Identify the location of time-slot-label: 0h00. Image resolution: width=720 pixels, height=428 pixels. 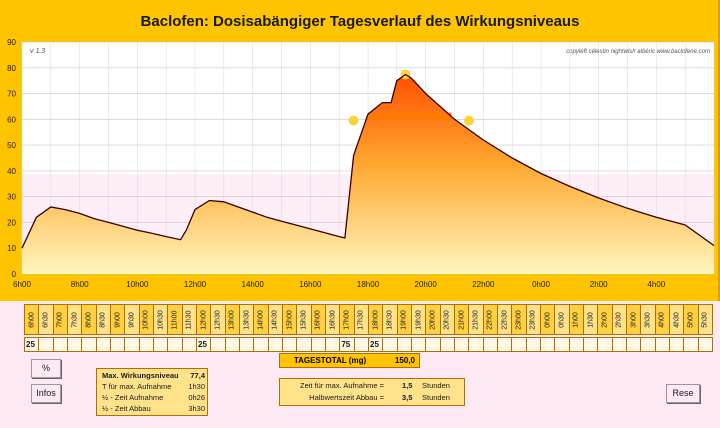
(548, 319).